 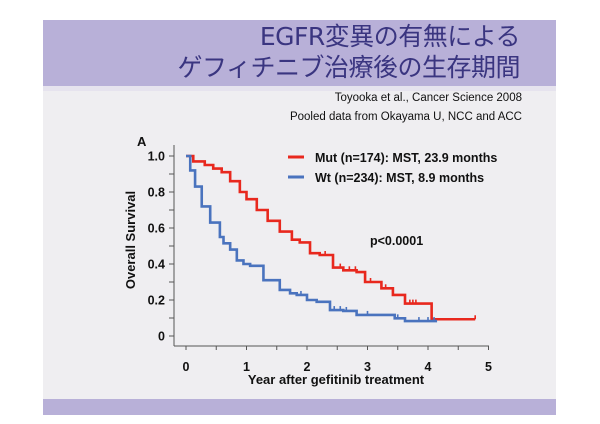 I want to click on y-tick-label: 0.6, so click(x=156, y=229).